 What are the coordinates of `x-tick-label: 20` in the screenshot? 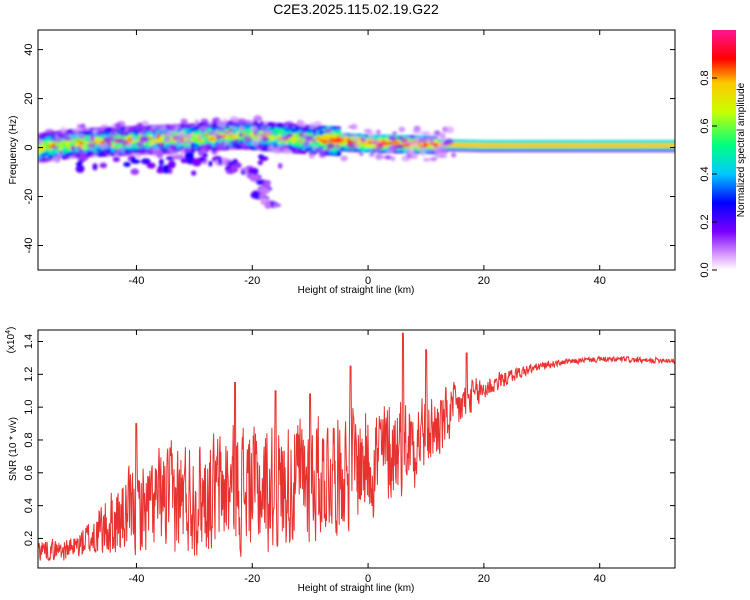 It's located at (484, 579).